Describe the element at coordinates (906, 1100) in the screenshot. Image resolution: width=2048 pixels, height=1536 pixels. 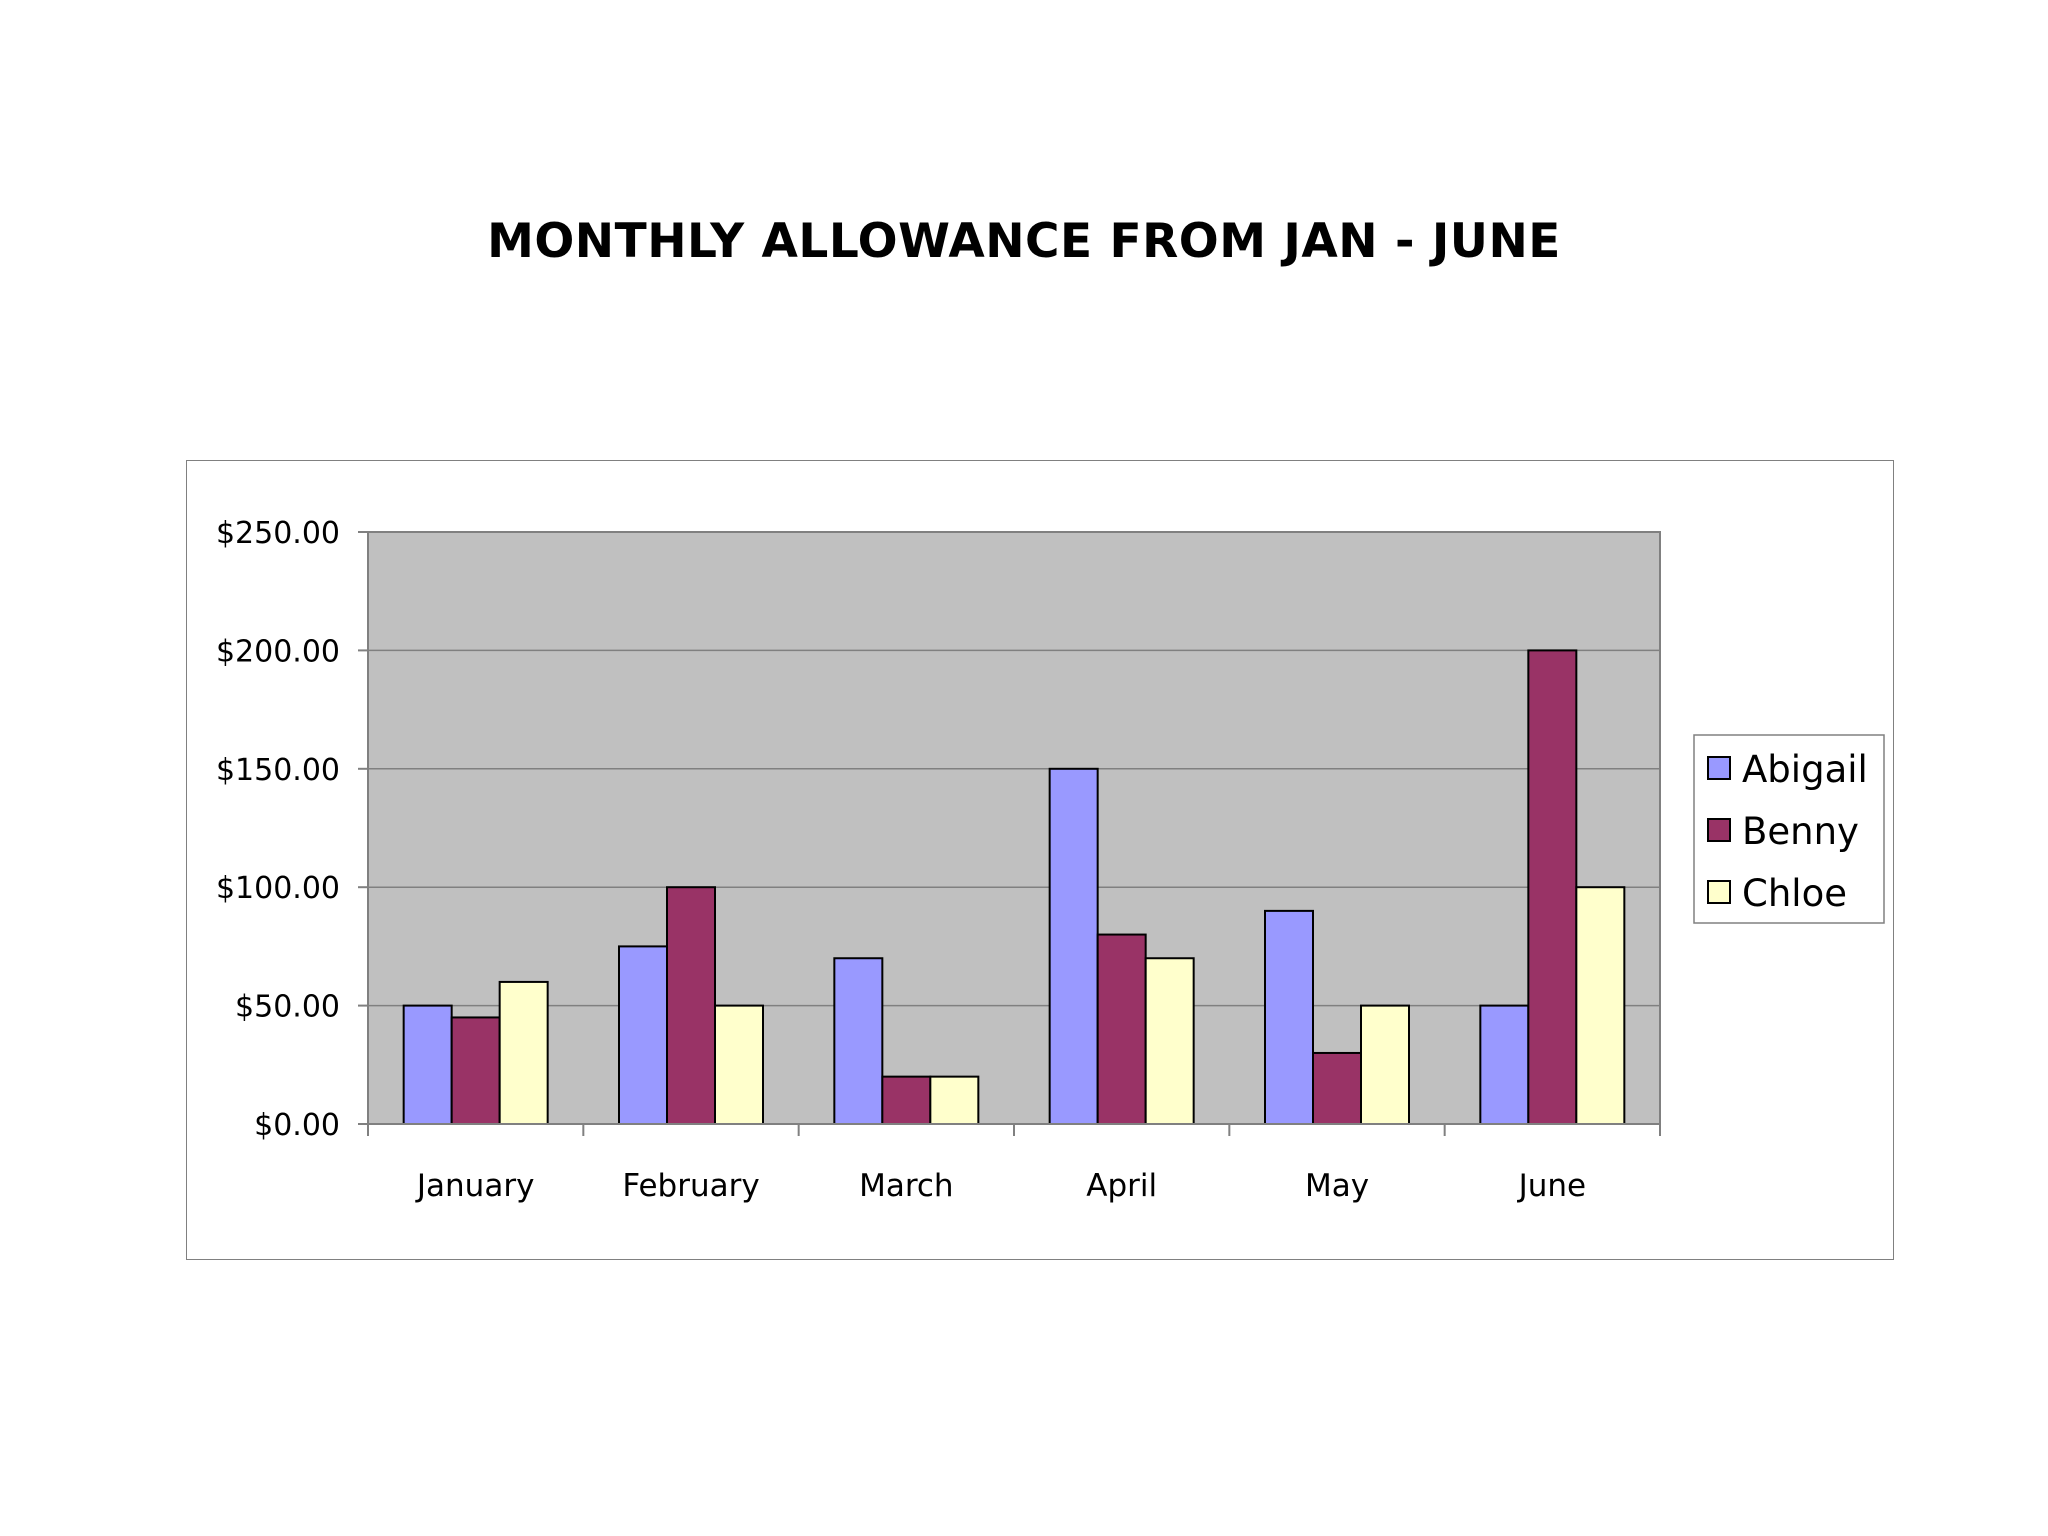
I see `bar-benny-march` at that location.